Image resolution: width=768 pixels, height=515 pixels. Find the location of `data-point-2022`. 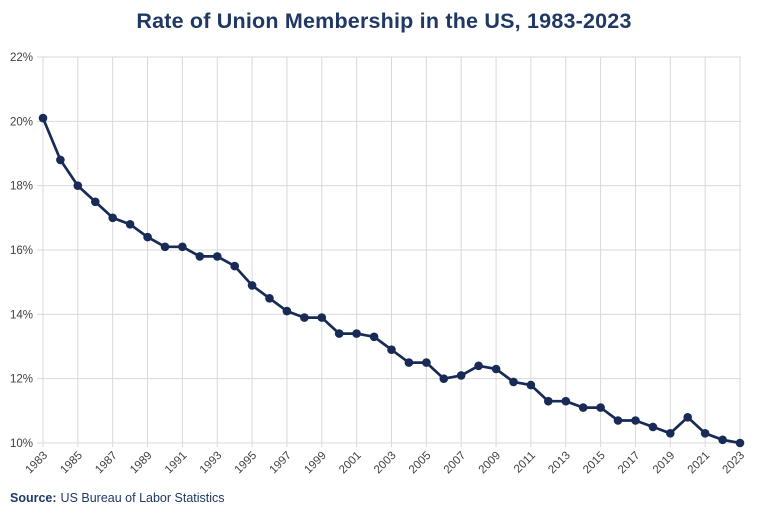

data-point-2022 is located at coordinates (722, 440).